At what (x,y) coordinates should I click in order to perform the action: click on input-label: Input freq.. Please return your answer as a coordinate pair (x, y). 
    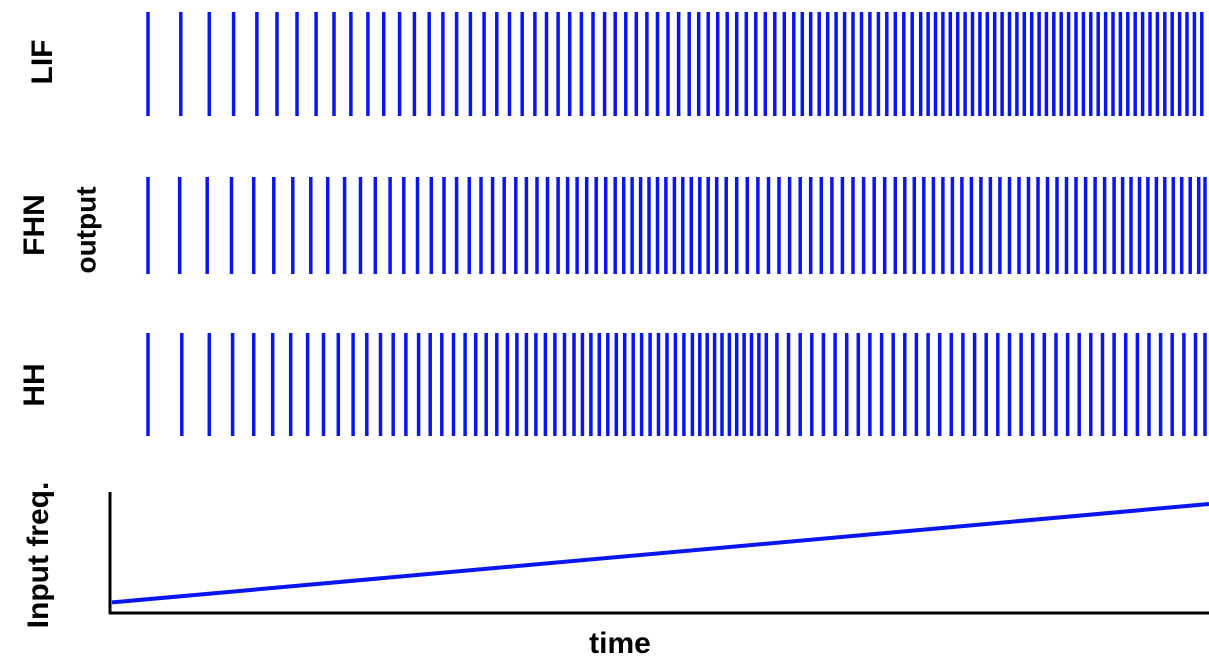
    Looking at the image, I should click on (38, 555).